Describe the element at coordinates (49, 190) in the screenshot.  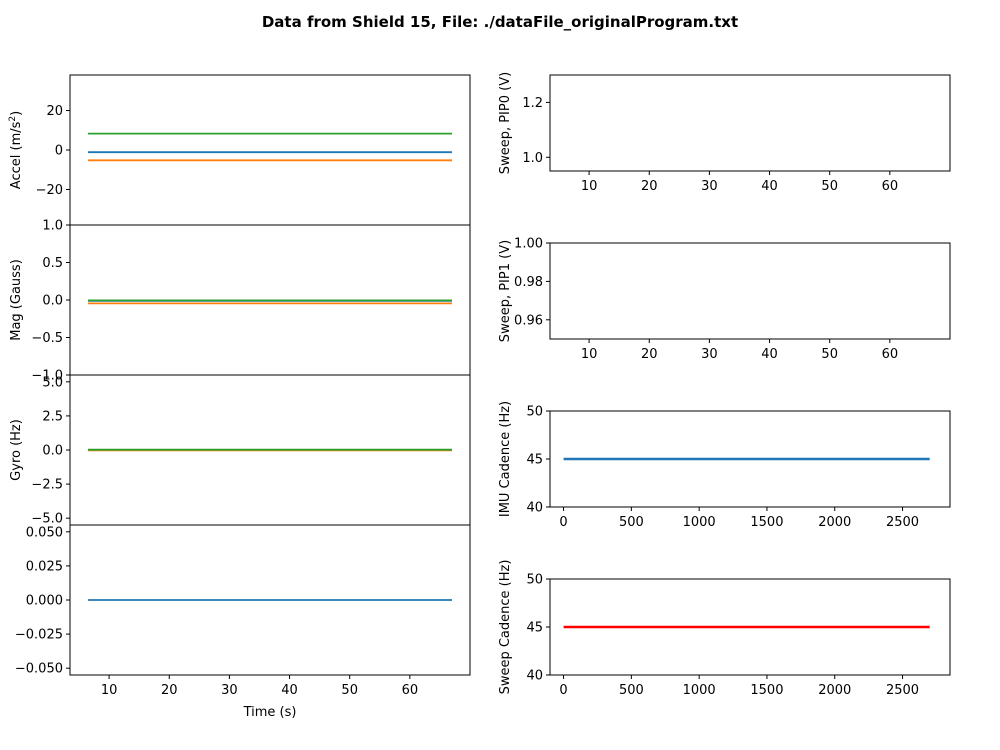
I see `ytick-label-accel-0: −20` at that location.